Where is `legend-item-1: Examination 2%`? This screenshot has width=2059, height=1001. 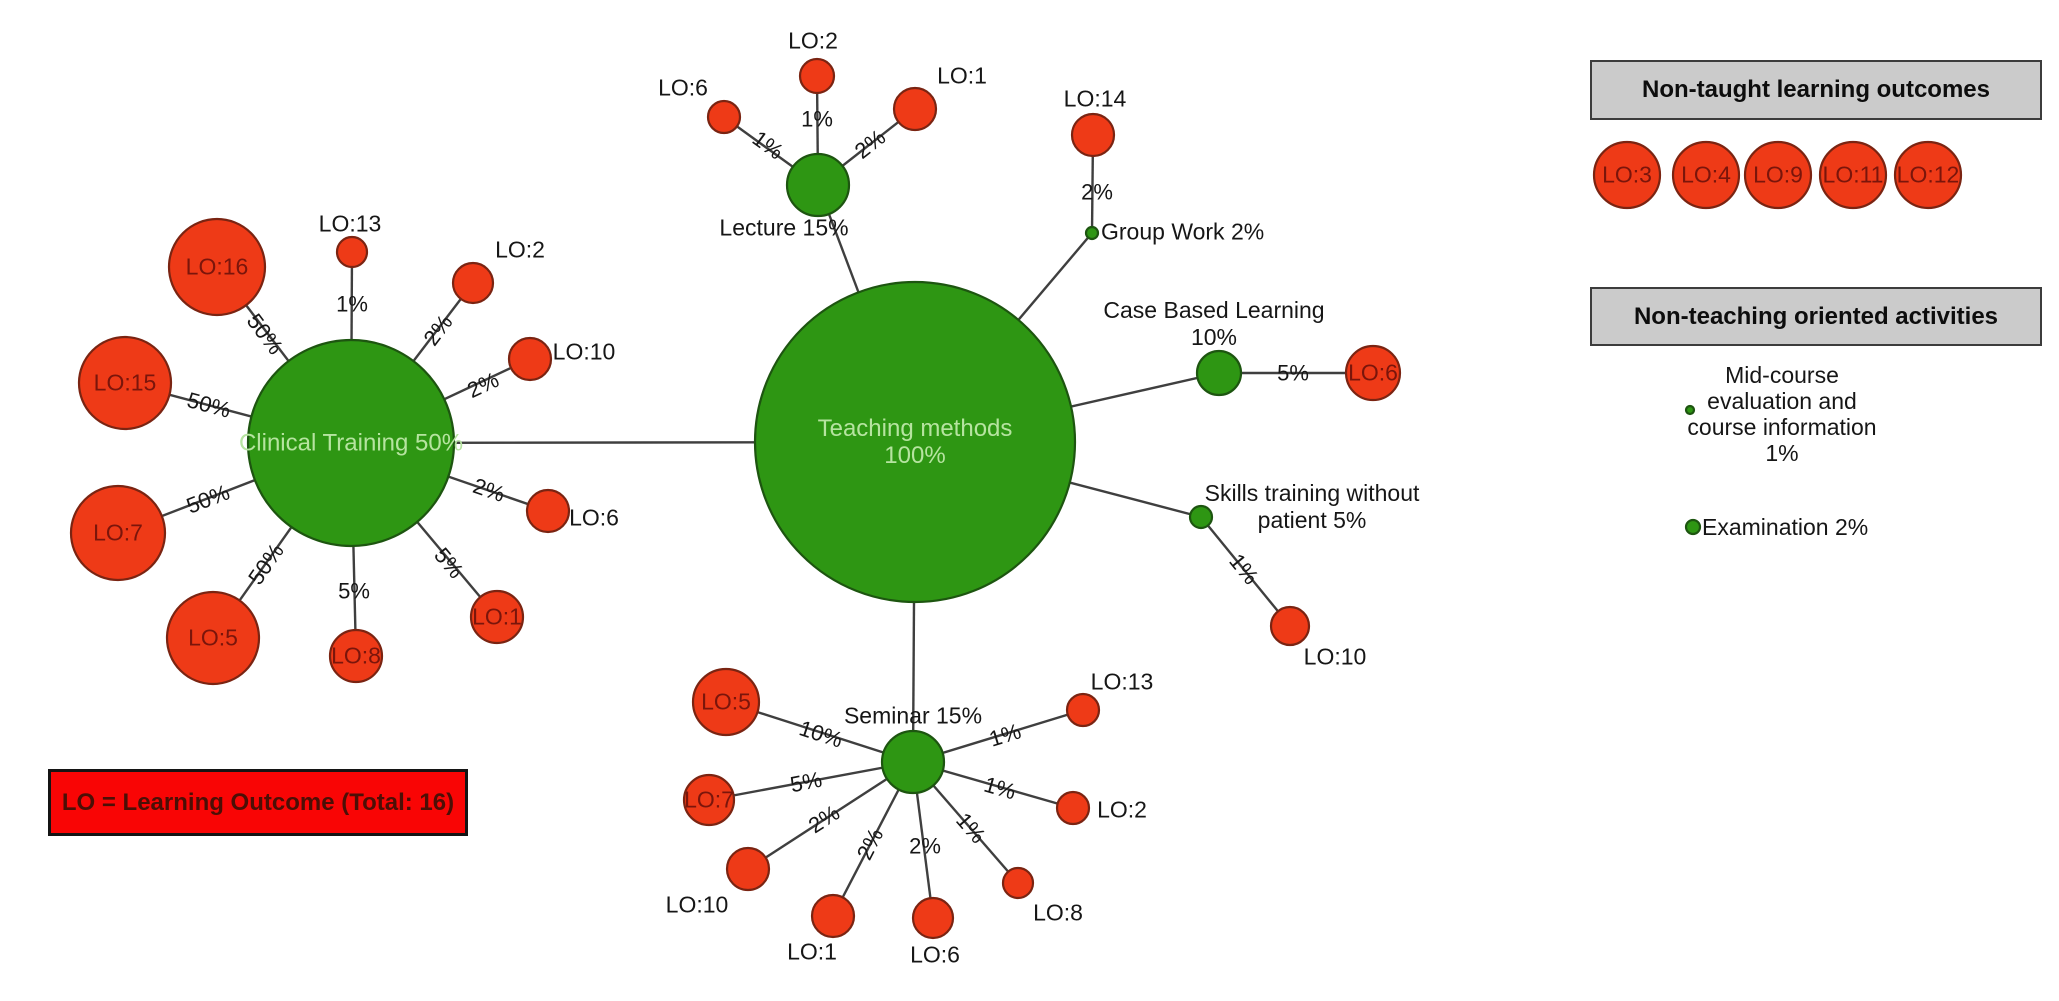
legend-item-1: Examination 2% is located at coordinates (1785, 527).